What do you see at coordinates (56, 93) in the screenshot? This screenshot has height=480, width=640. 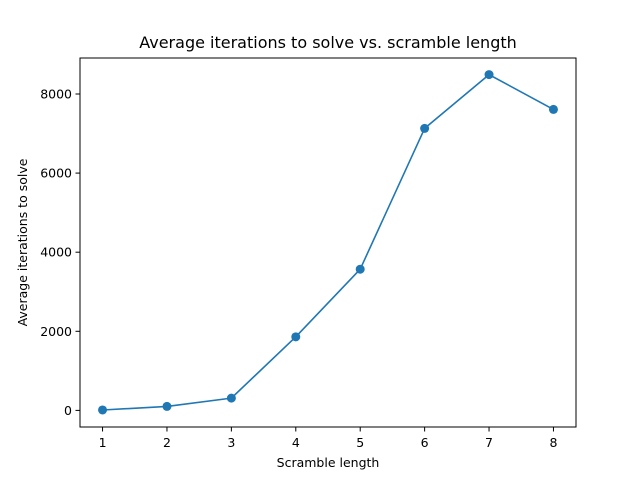 I see `y-tick-label: 8000` at bounding box center [56, 93].